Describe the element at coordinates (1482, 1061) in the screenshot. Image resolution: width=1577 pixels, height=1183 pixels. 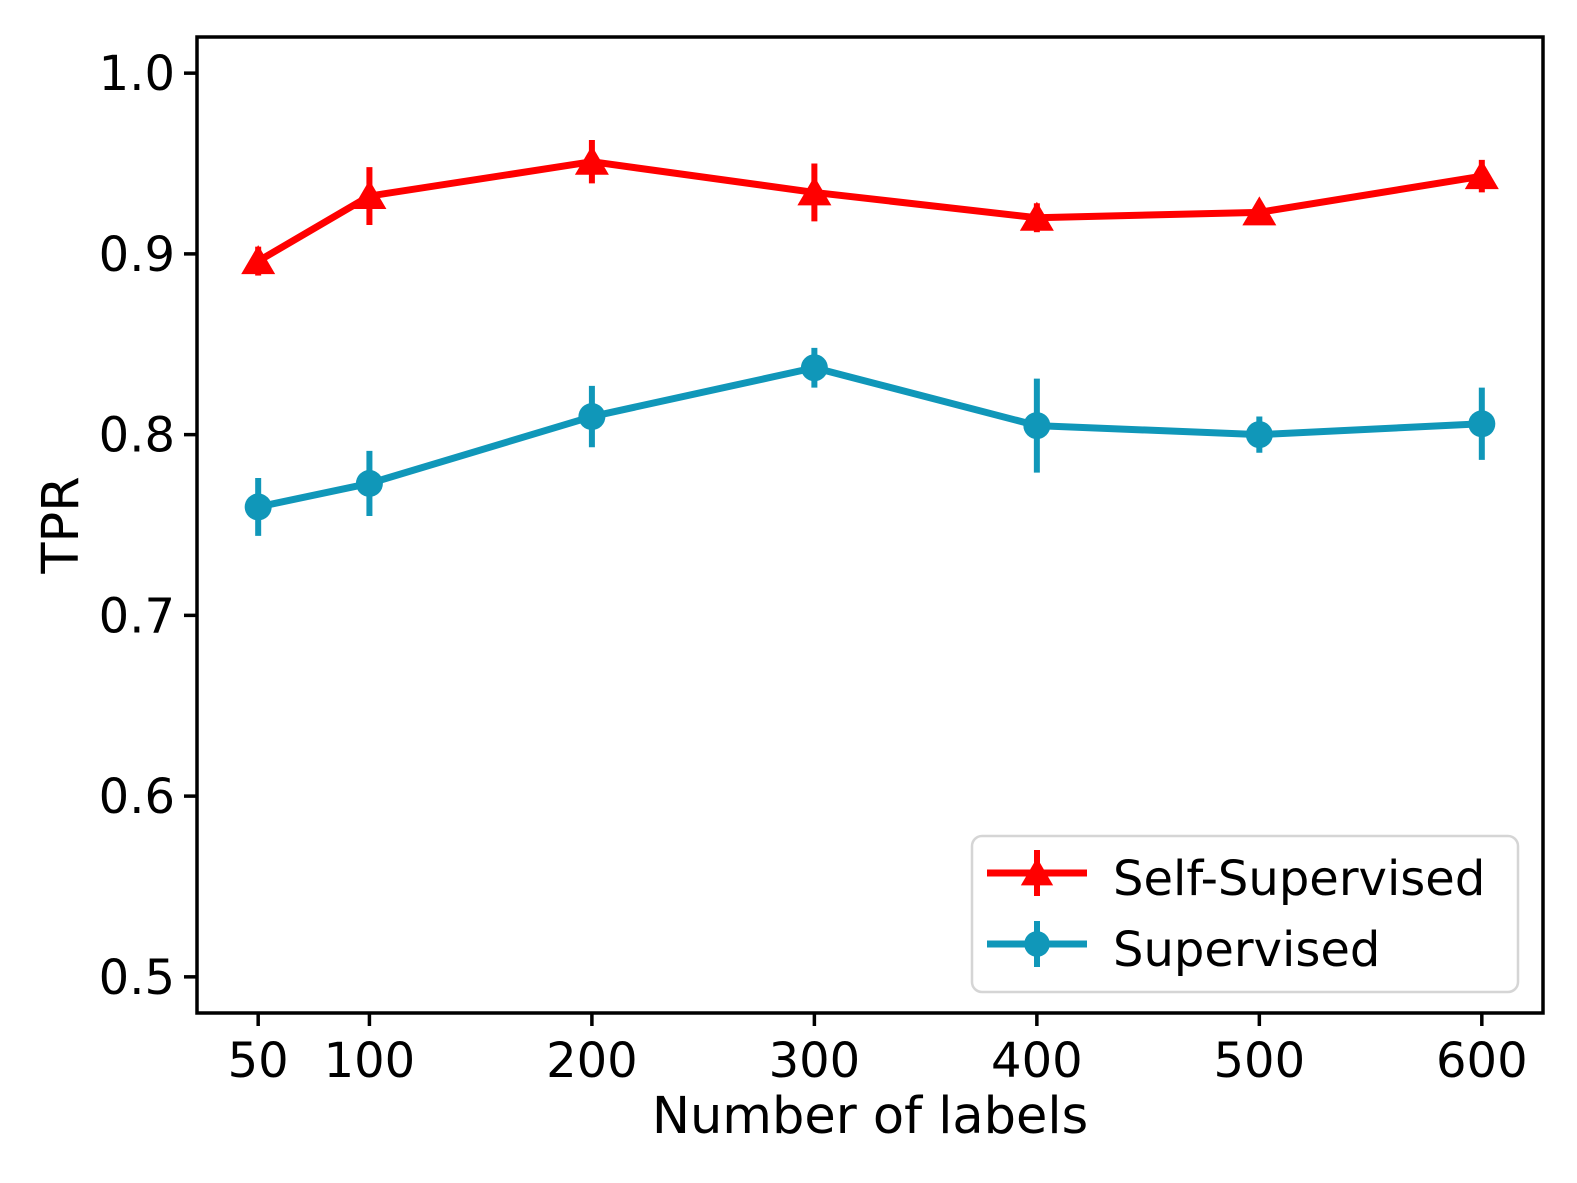
I see `x-tick-label: 600` at that location.